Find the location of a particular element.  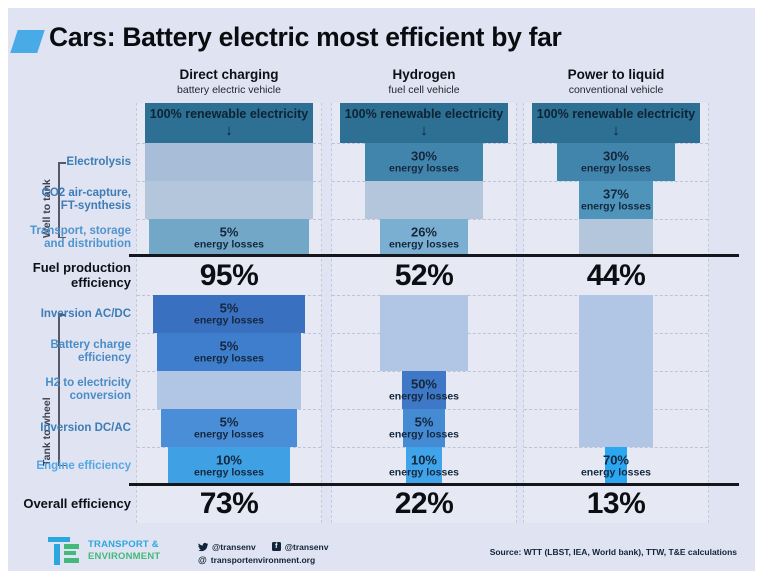

group-label-tank-to-wheel: Tank to wheel is located at coordinates (47, 431).